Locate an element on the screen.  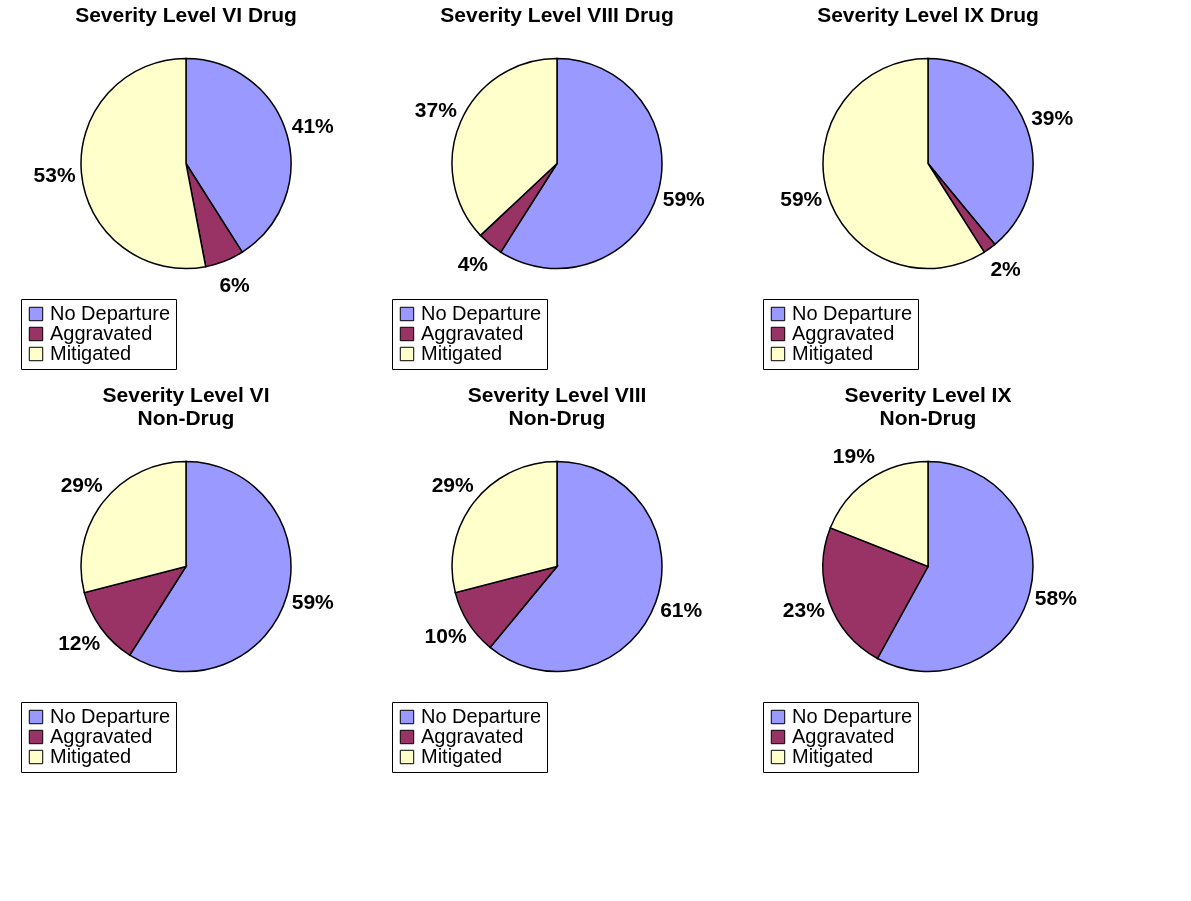
chart-title: Severity Level IX Drug is located at coordinates (928, 14).